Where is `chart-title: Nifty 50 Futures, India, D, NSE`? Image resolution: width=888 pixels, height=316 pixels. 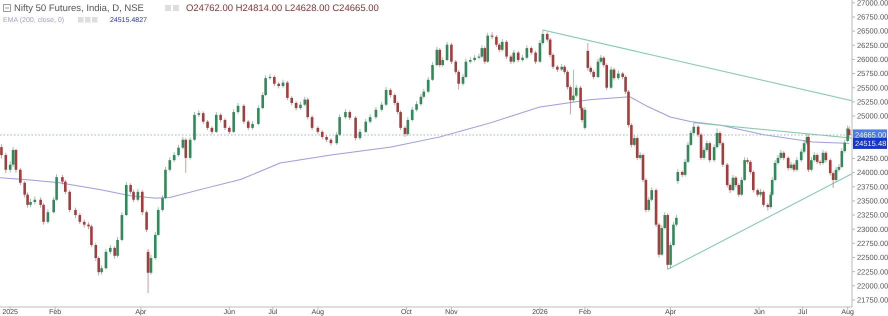 chart-title: Nifty 50 Futures, India, D, NSE is located at coordinates (79, 8).